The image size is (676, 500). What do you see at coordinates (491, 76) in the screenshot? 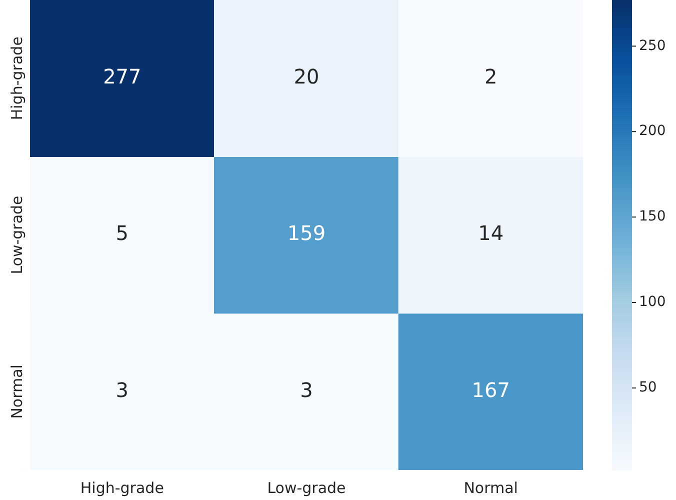
I see `data-label: 2` at bounding box center [491, 76].